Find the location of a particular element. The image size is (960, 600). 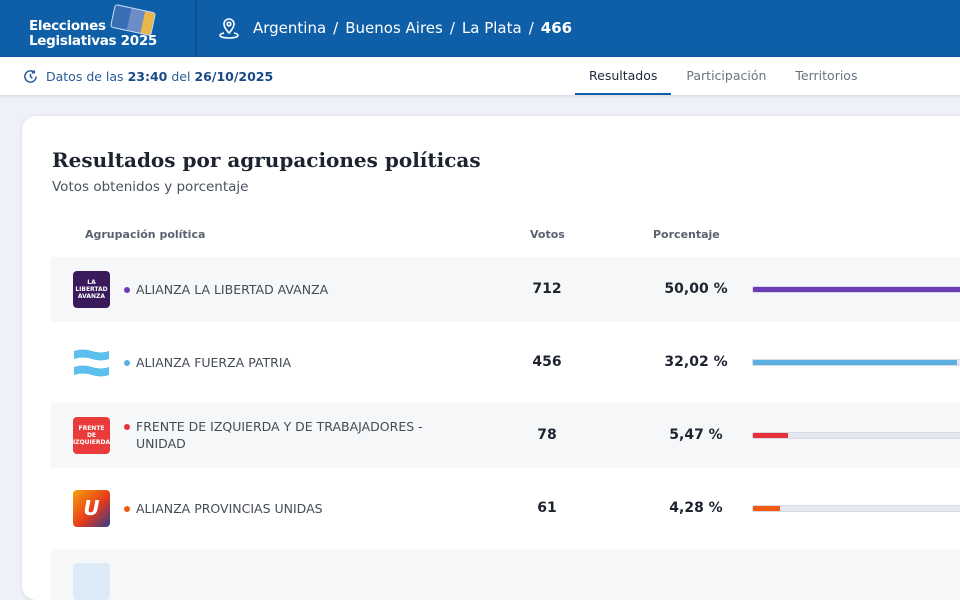

col-header-percent: Porcentaje is located at coordinates (686, 234).